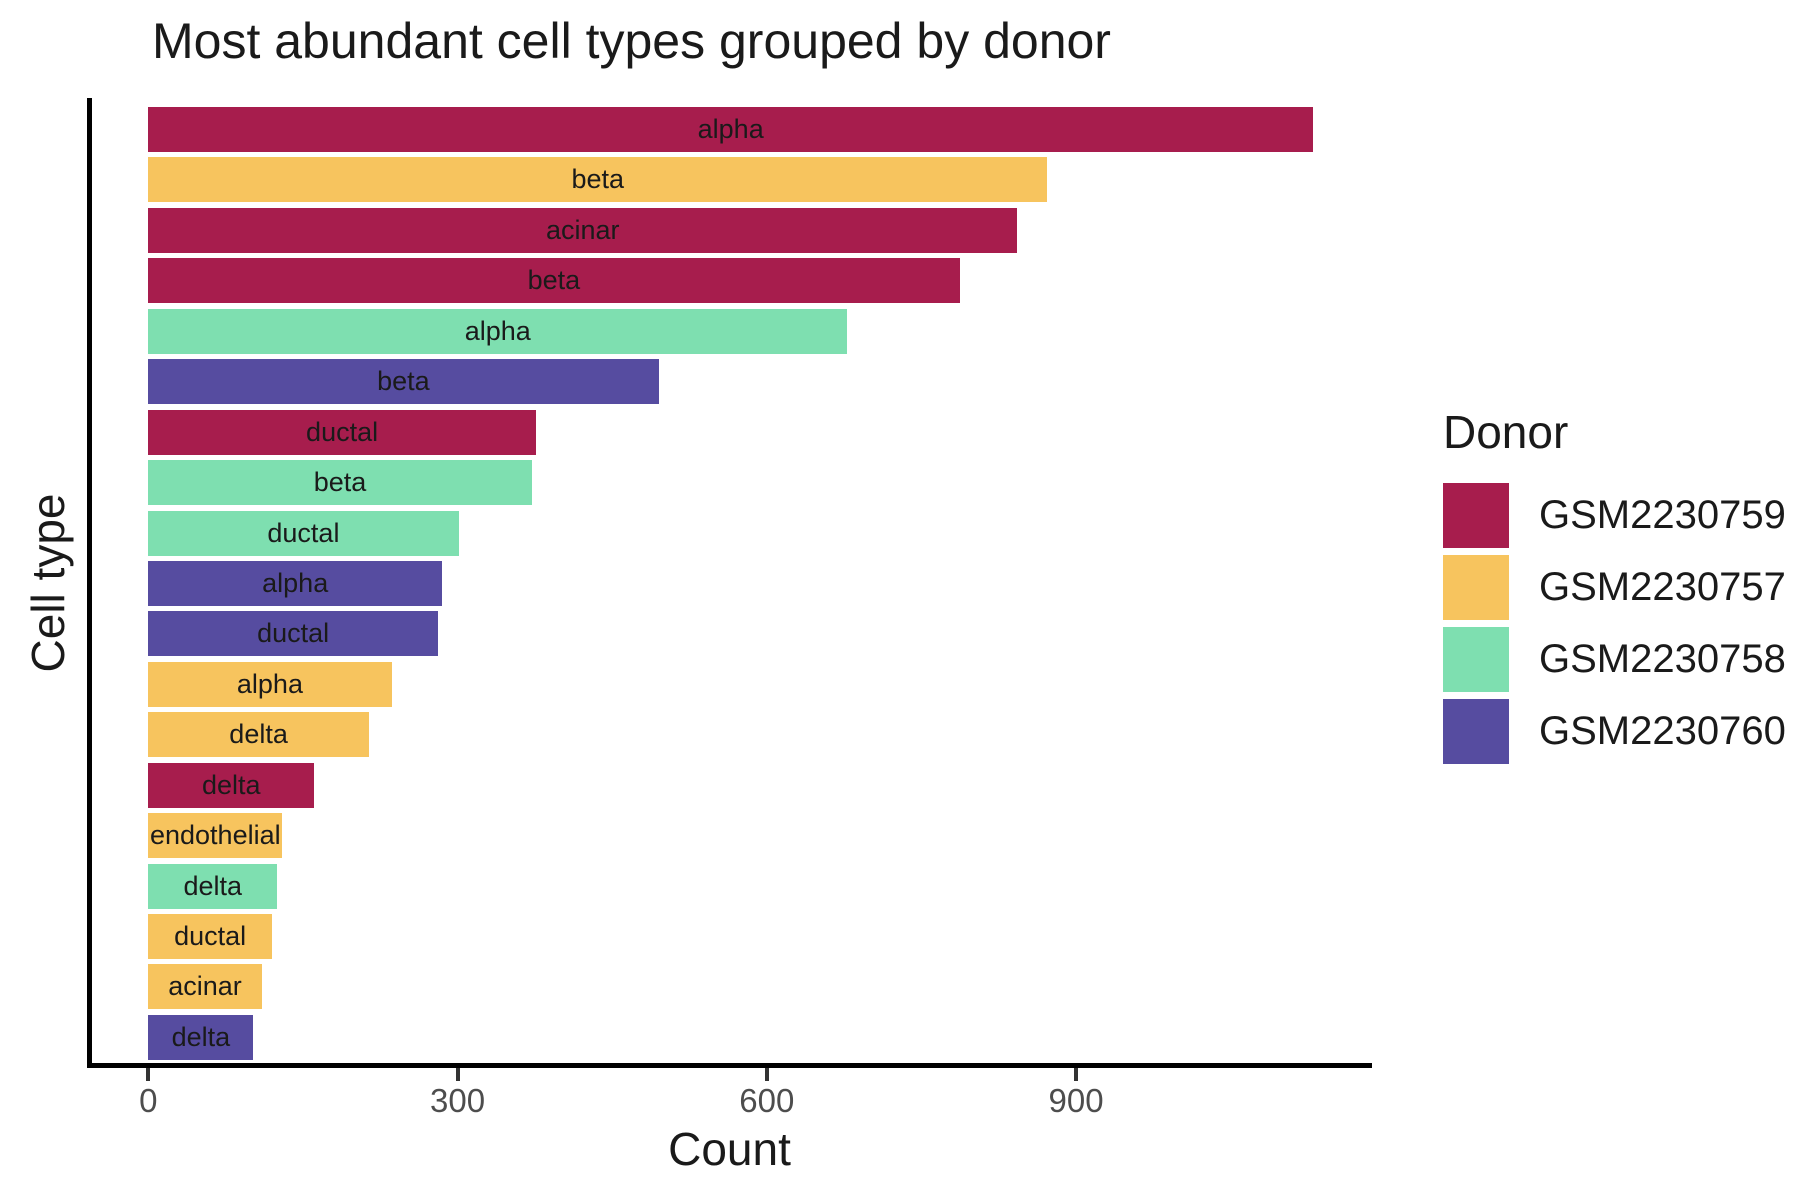 The image size is (1800, 1200). What do you see at coordinates (1506, 432) in the screenshot?
I see `legend-title: Donor` at bounding box center [1506, 432].